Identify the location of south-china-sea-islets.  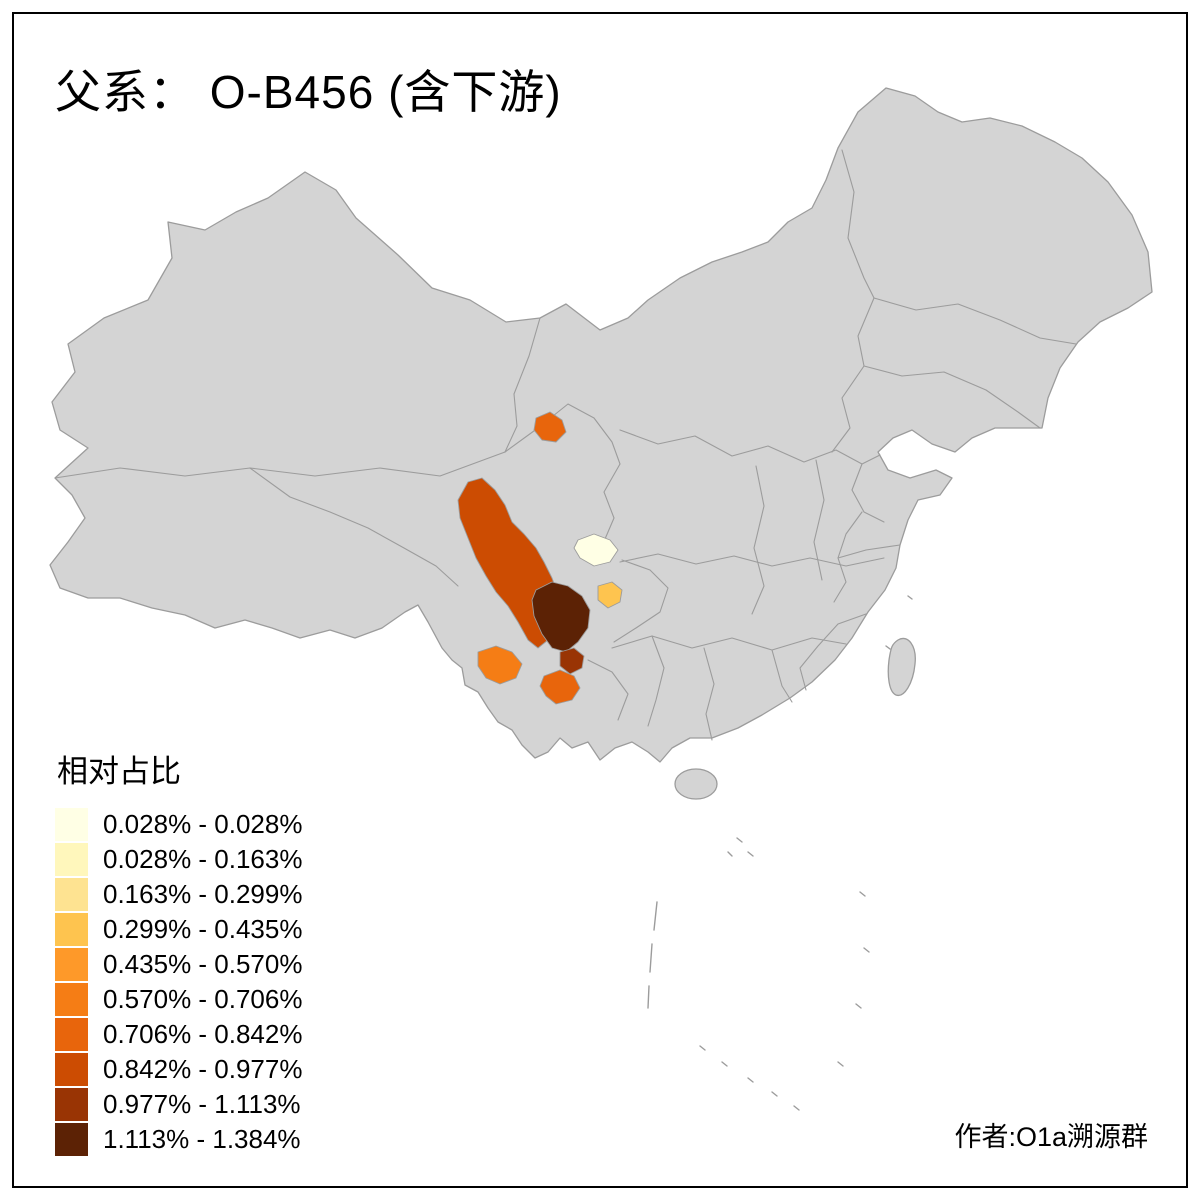
(780, 853).